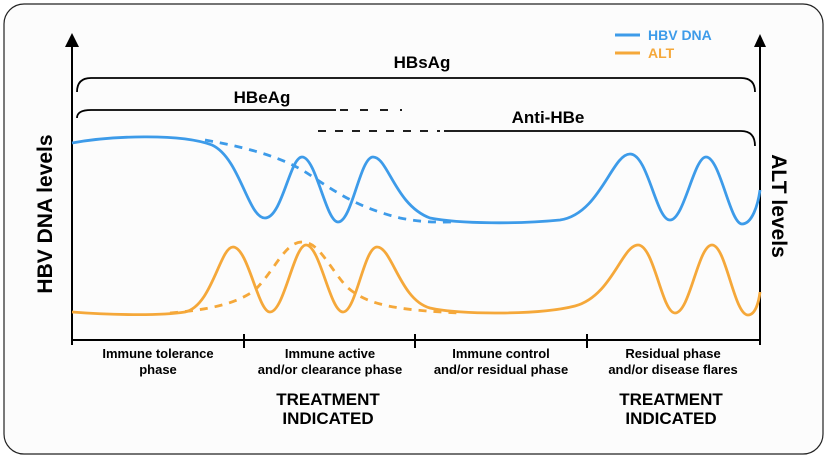 The height and width of the screenshot is (459, 828). Describe the element at coordinates (499, 409) in the screenshot. I see `treatment-labels: TREATMENT INDICATED TREATMENT INDICATED` at that location.